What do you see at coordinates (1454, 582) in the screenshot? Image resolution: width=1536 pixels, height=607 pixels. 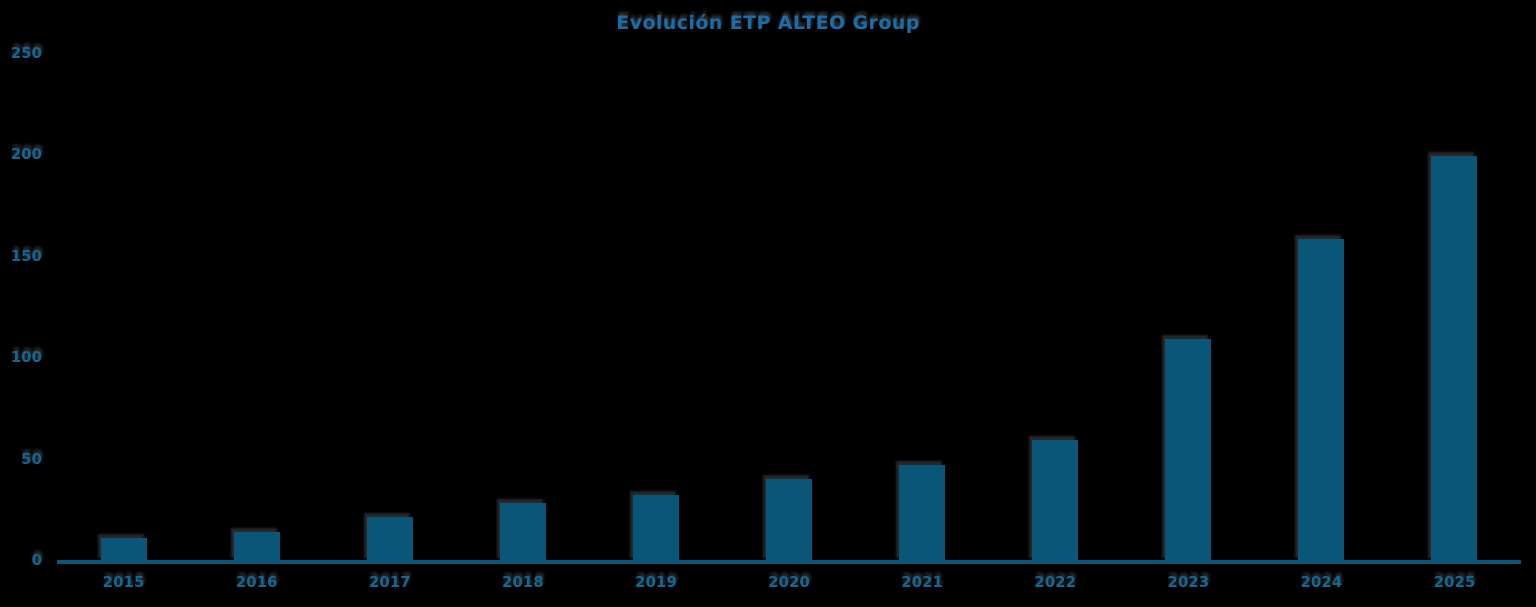 I see `x-tick-label: 2025` at bounding box center [1454, 582].